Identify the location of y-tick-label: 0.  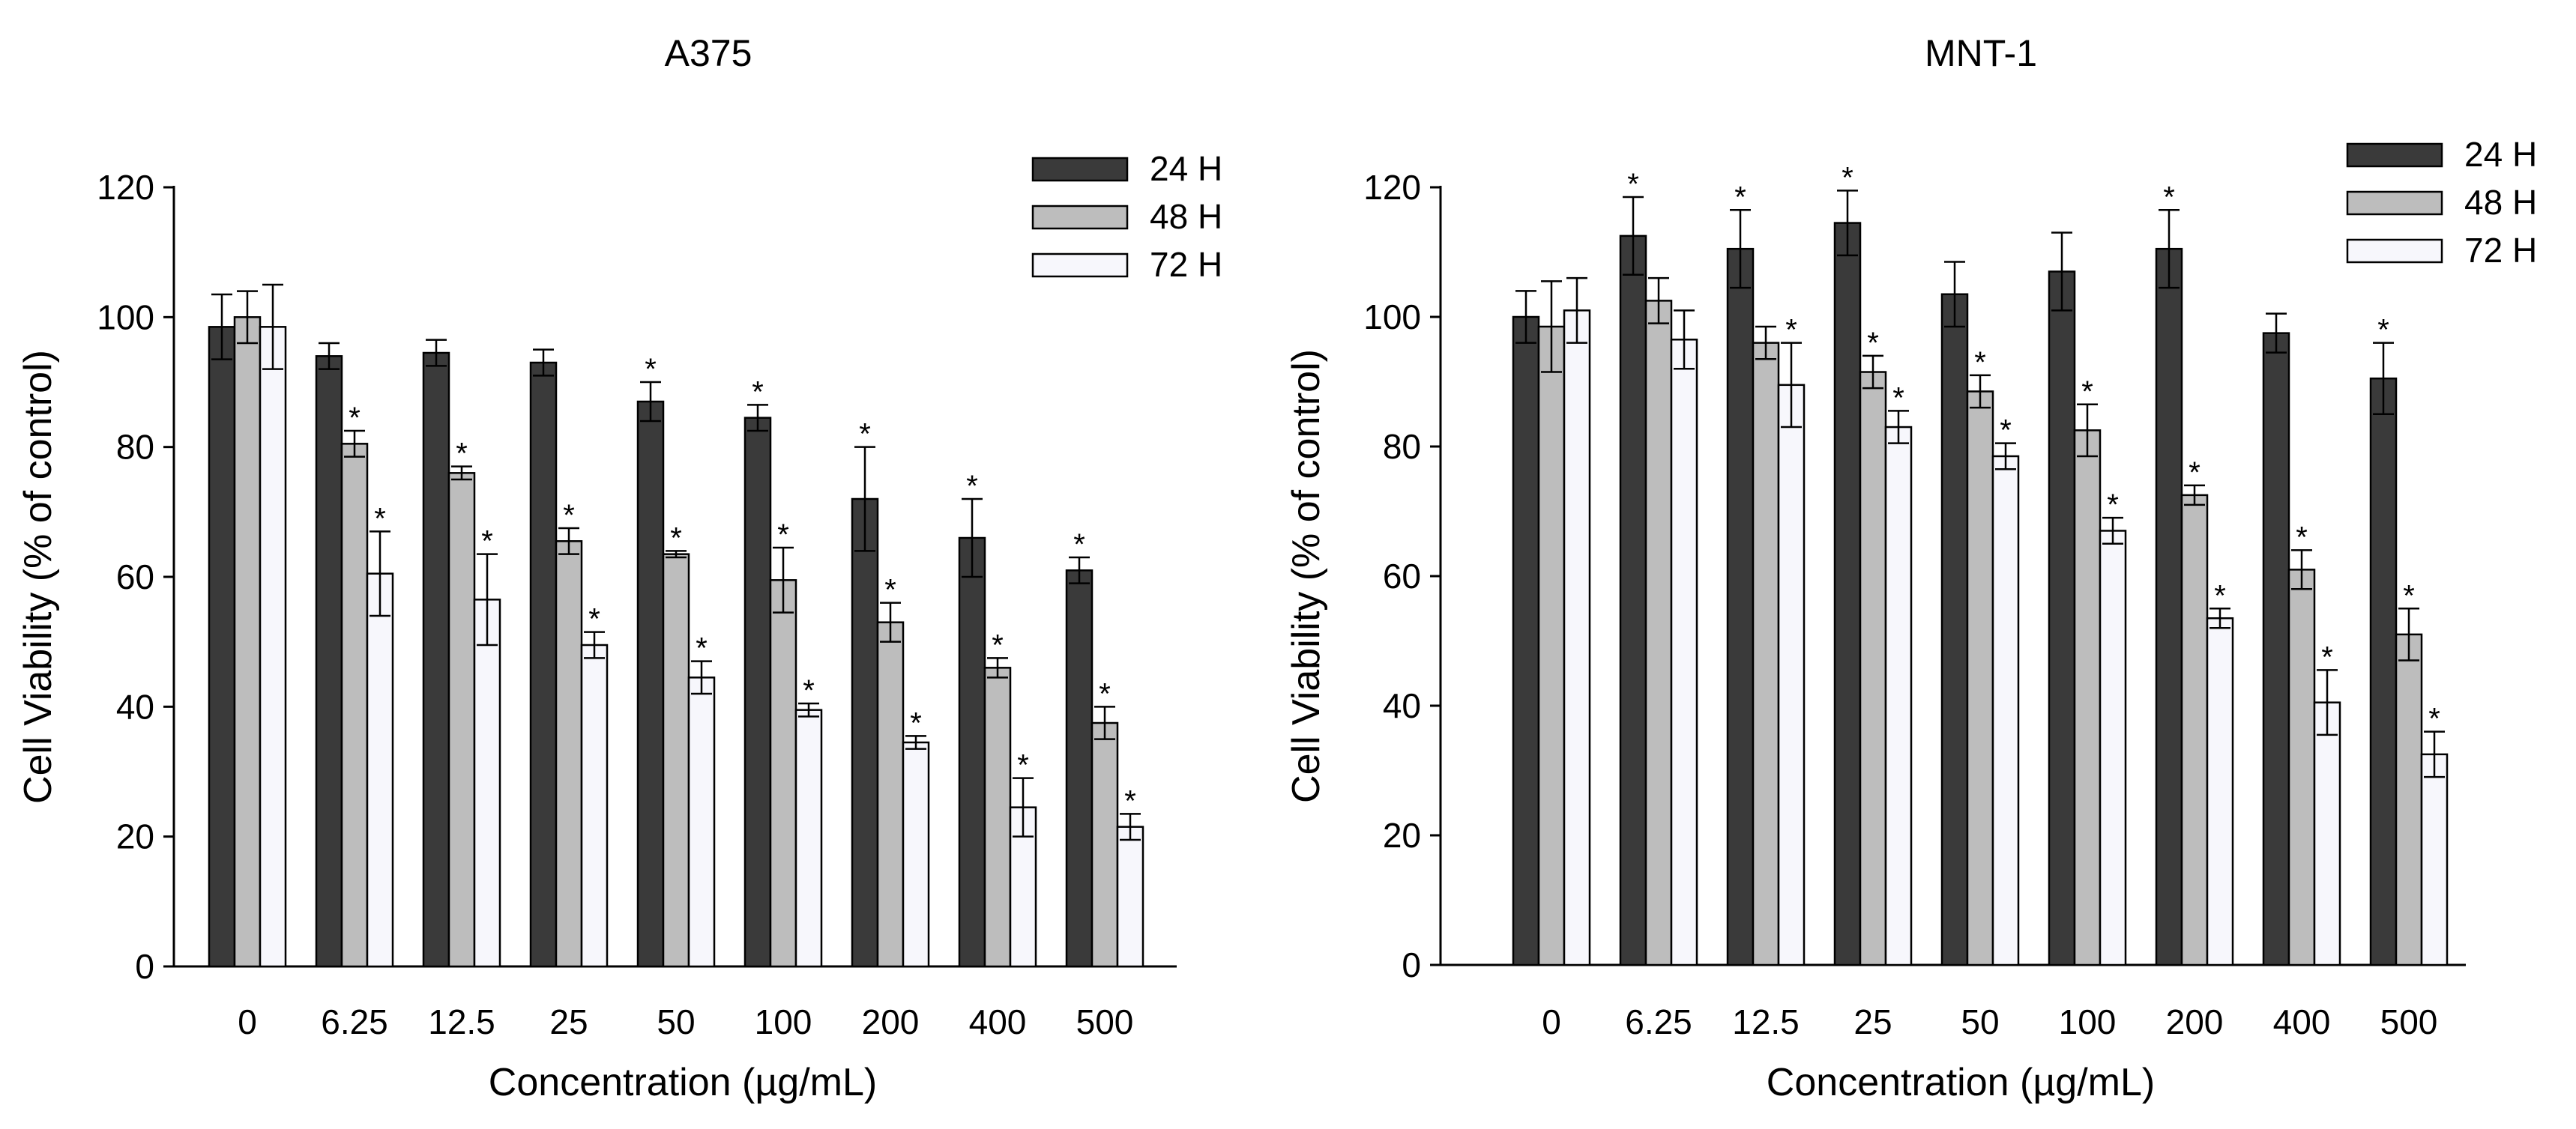
(1411, 964).